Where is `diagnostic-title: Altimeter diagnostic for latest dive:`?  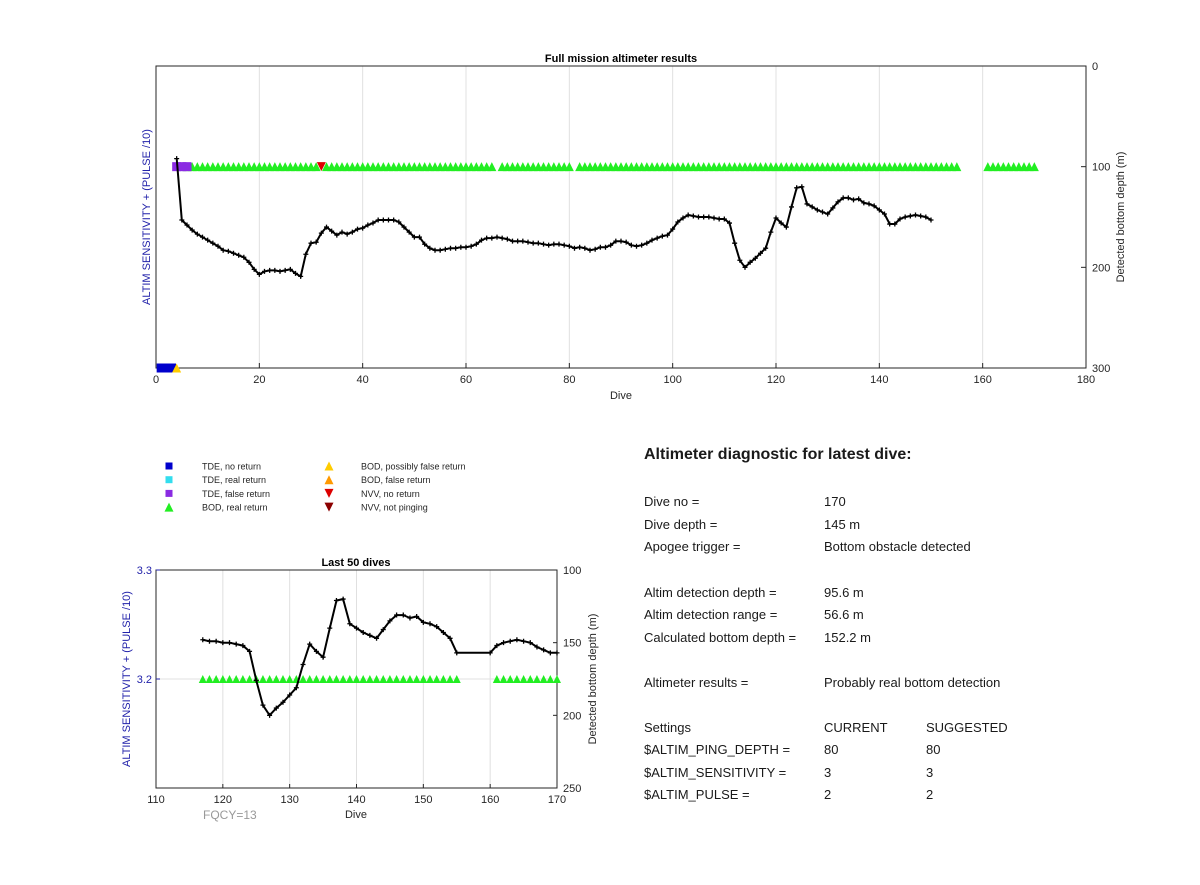
diagnostic-title: Altimeter diagnostic for latest dive: is located at coordinates (778, 454).